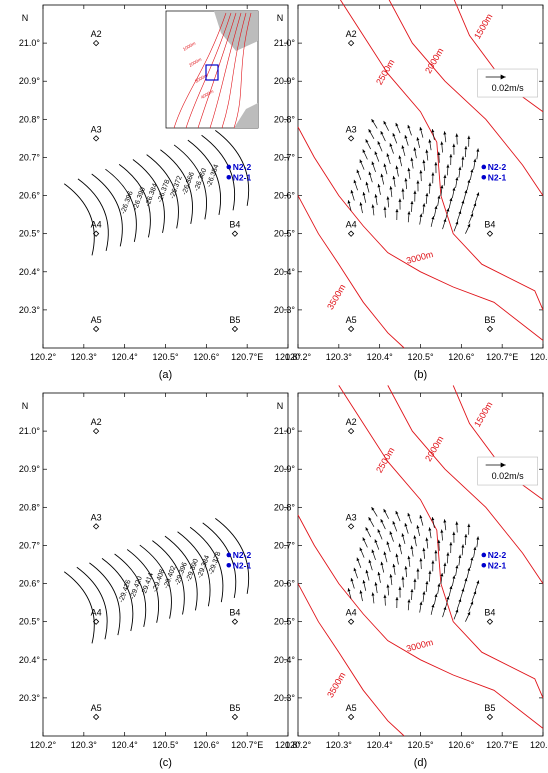 The height and width of the screenshot is (773, 548). Describe the element at coordinates (285, 119) in the screenshot. I see `y-tick-label: 20.8°` at that location.